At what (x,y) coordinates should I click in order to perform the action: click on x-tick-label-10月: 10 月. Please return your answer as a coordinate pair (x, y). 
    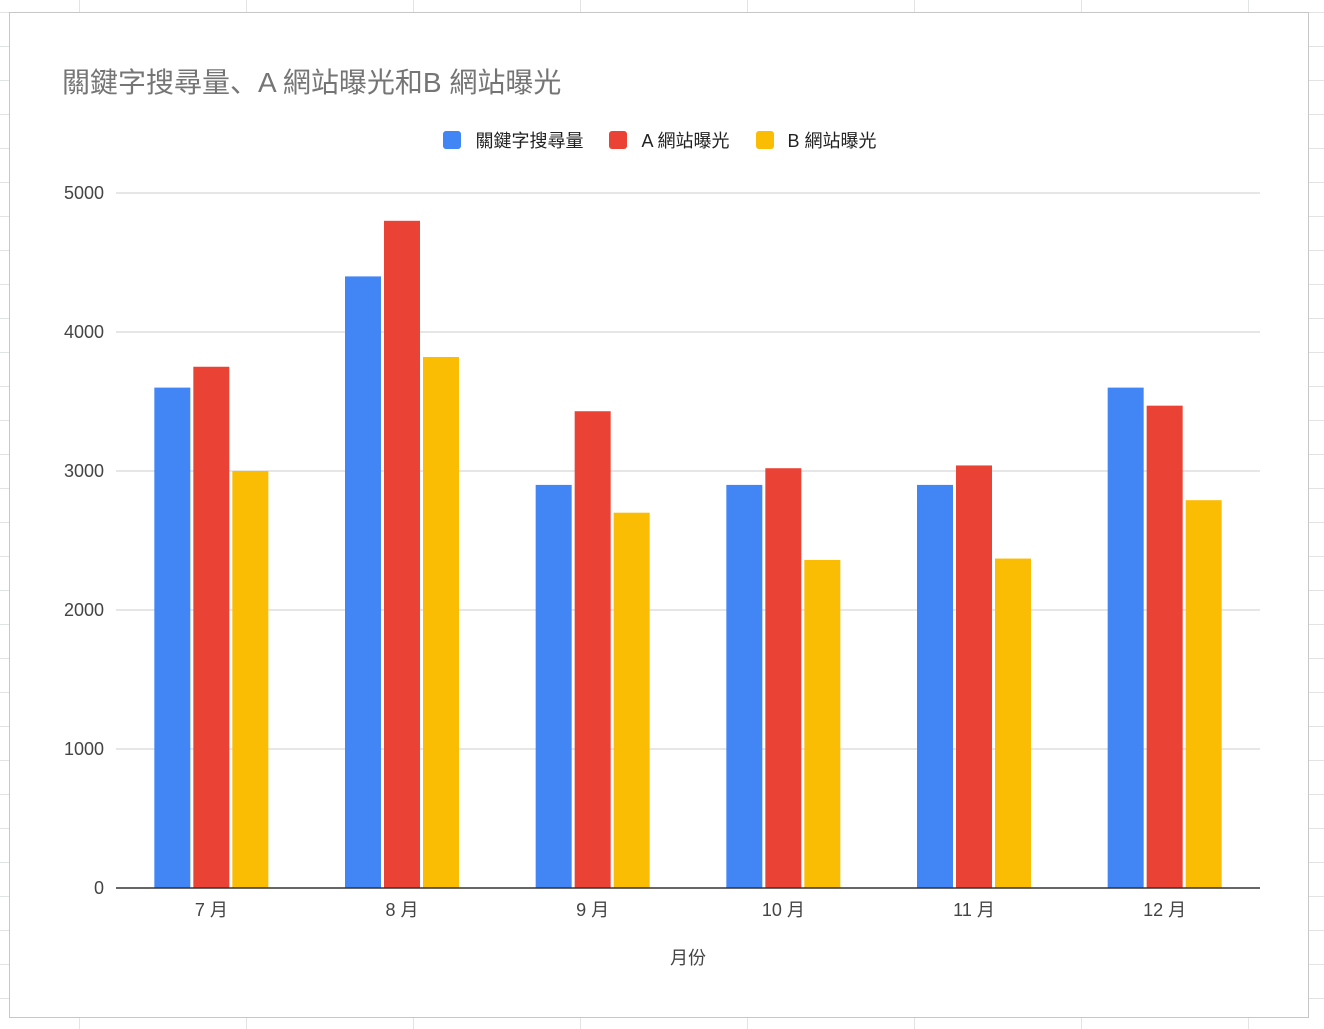
    Looking at the image, I should click on (783, 910).